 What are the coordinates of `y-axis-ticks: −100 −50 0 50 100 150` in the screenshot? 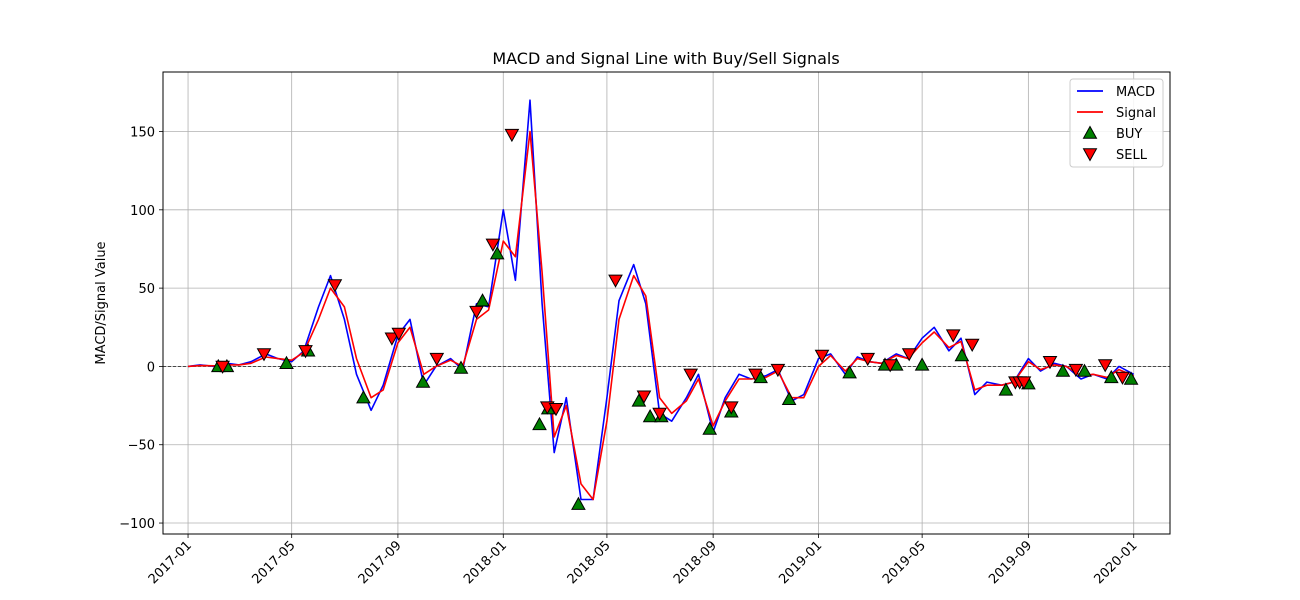 It's located at (141, 329).